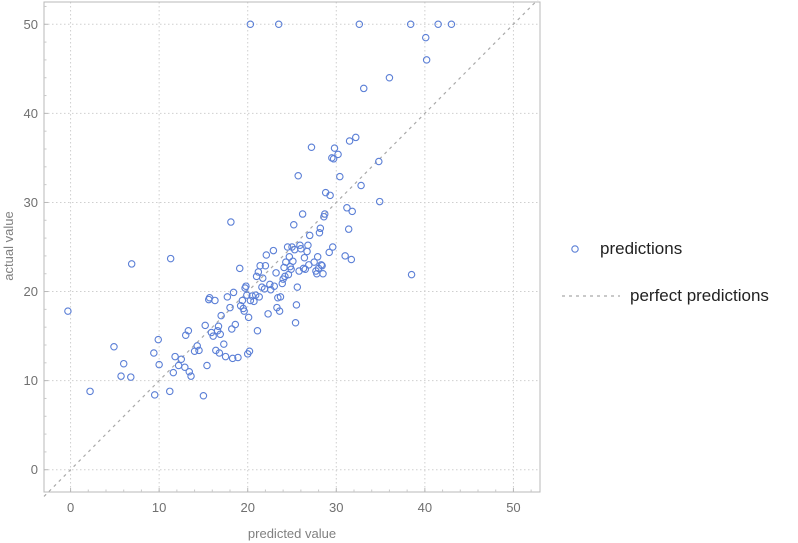 Image resolution: width=798 pixels, height=543 pixels. What do you see at coordinates (513, 507) in the screenshot?
I see `x-tick-label: 50` at bounding box center [513, 507].